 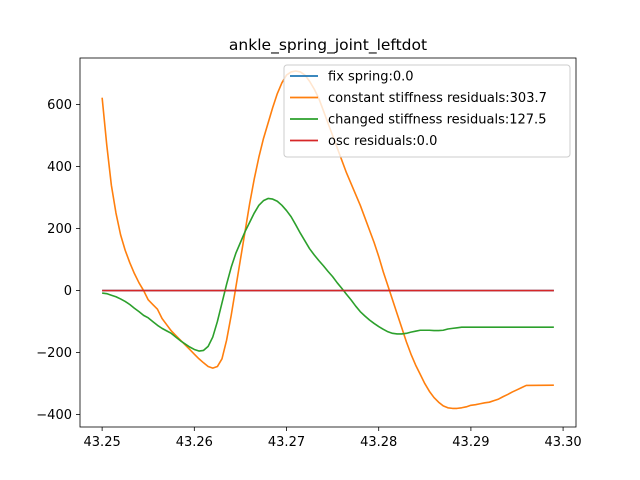 I want to click on legend-label-4: osc residuals:0.0, so click(x=382, y=141).